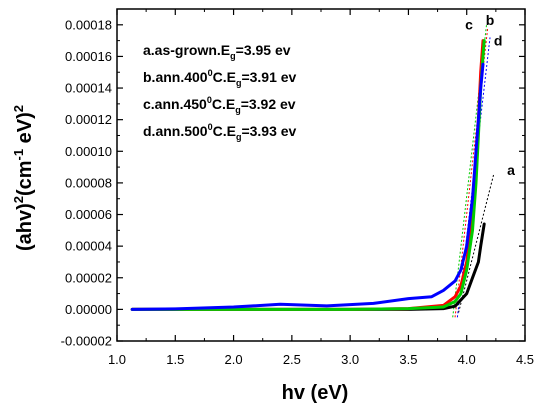  I want to click on x-tick-label: 4.5, so click(525, 359).